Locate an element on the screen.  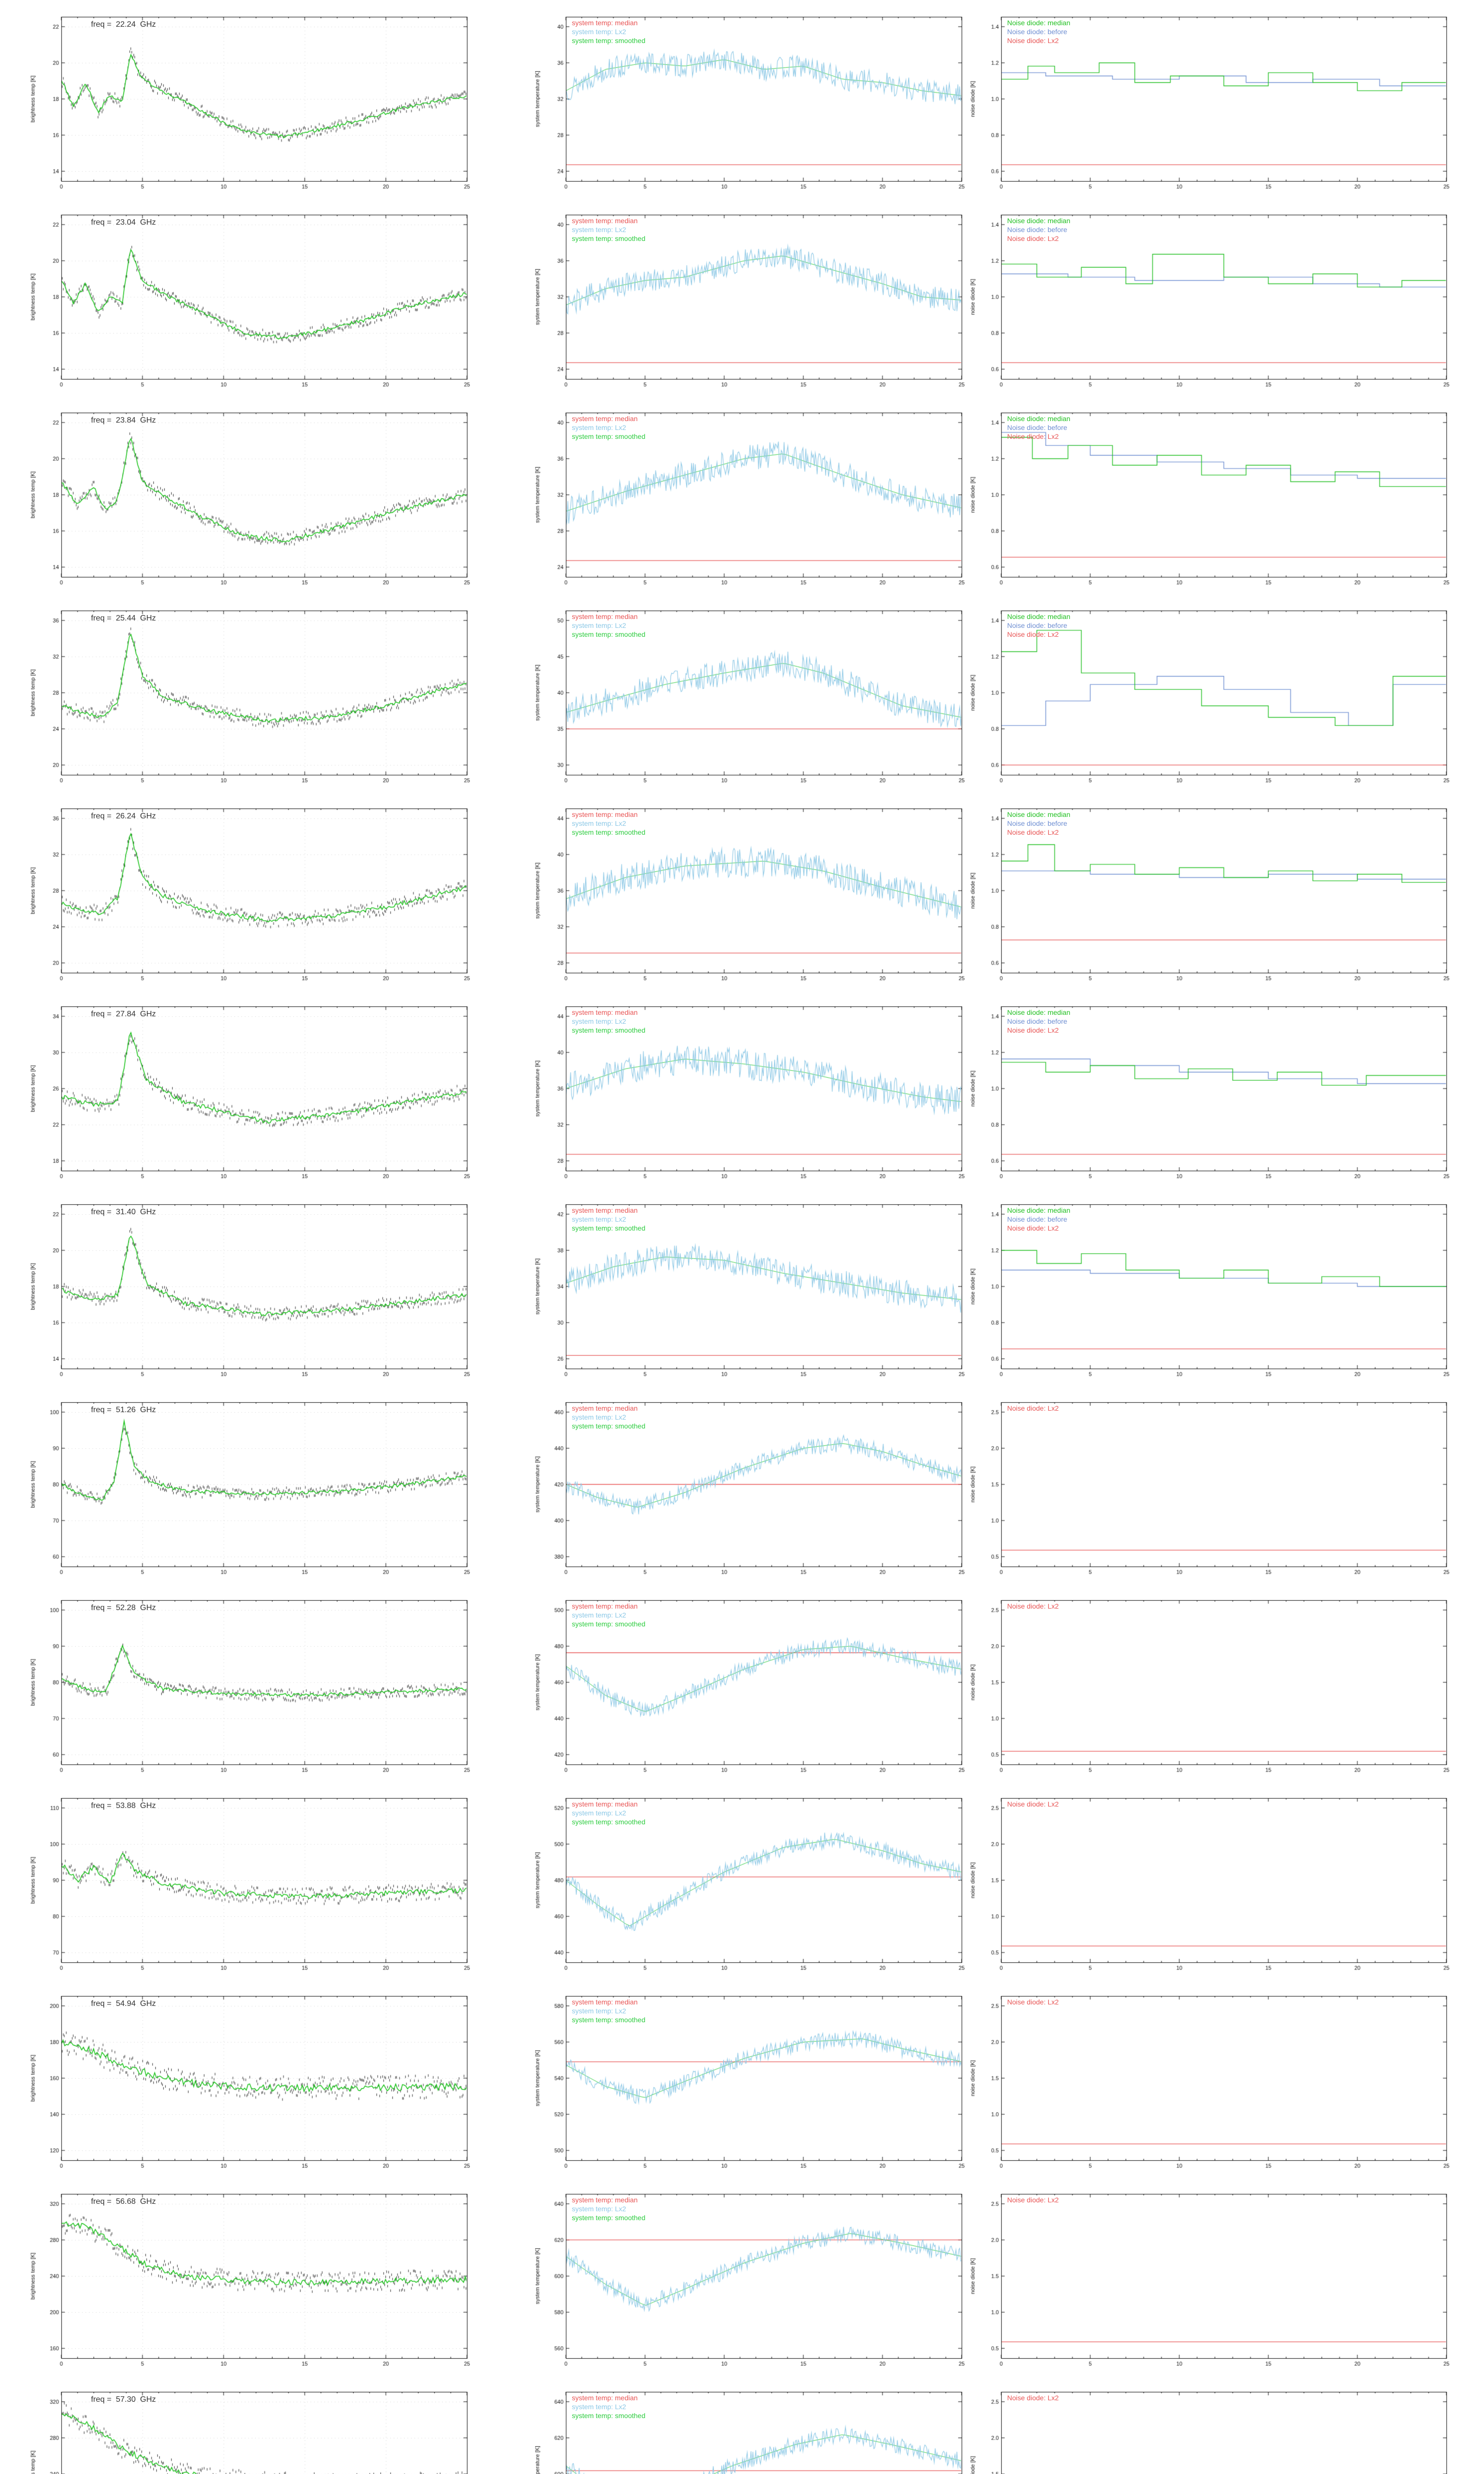
brightness-panel: freq = 31.40 GHz is located at coordinates (248, 1291).